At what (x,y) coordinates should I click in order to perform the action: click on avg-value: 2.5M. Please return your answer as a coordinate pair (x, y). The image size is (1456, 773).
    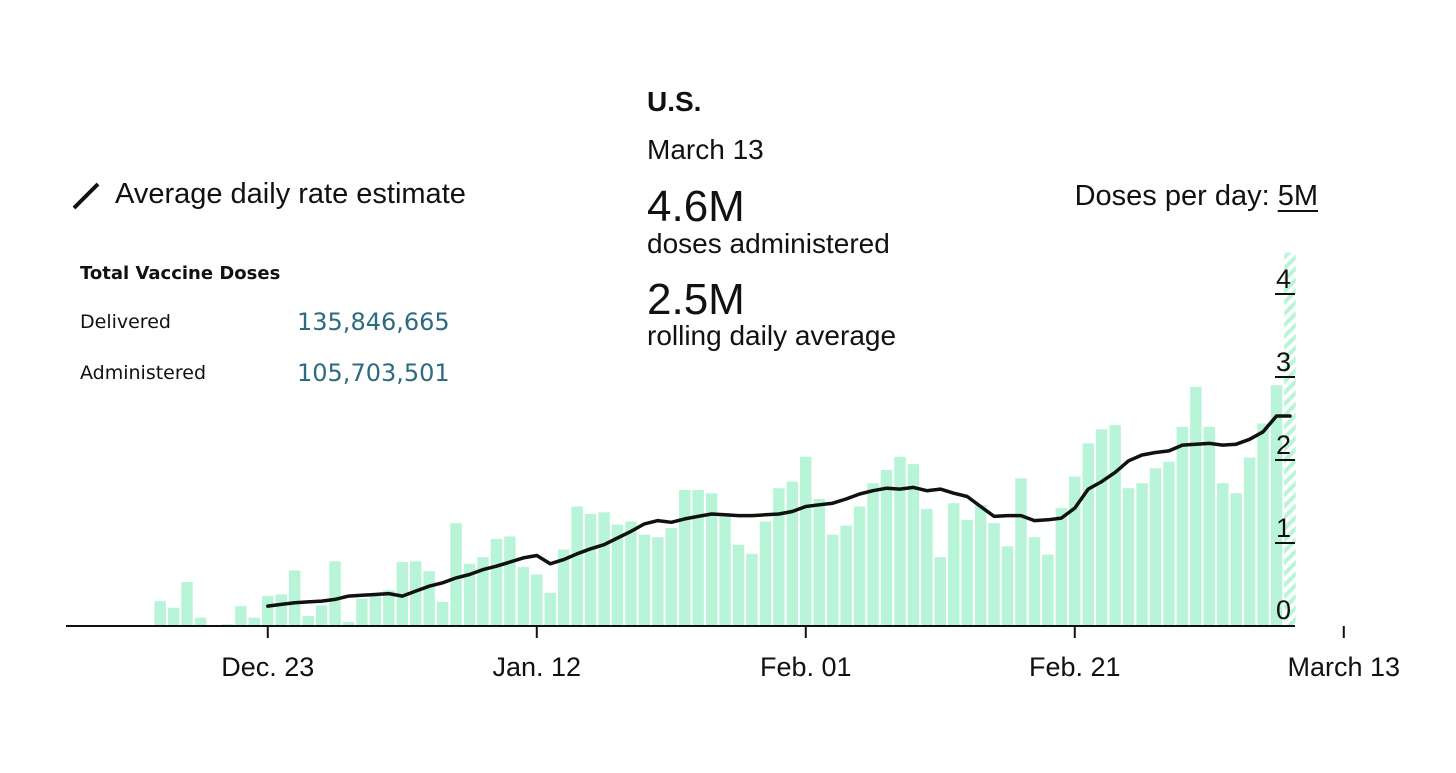
    Looking at the image, I should click on (696, 299).